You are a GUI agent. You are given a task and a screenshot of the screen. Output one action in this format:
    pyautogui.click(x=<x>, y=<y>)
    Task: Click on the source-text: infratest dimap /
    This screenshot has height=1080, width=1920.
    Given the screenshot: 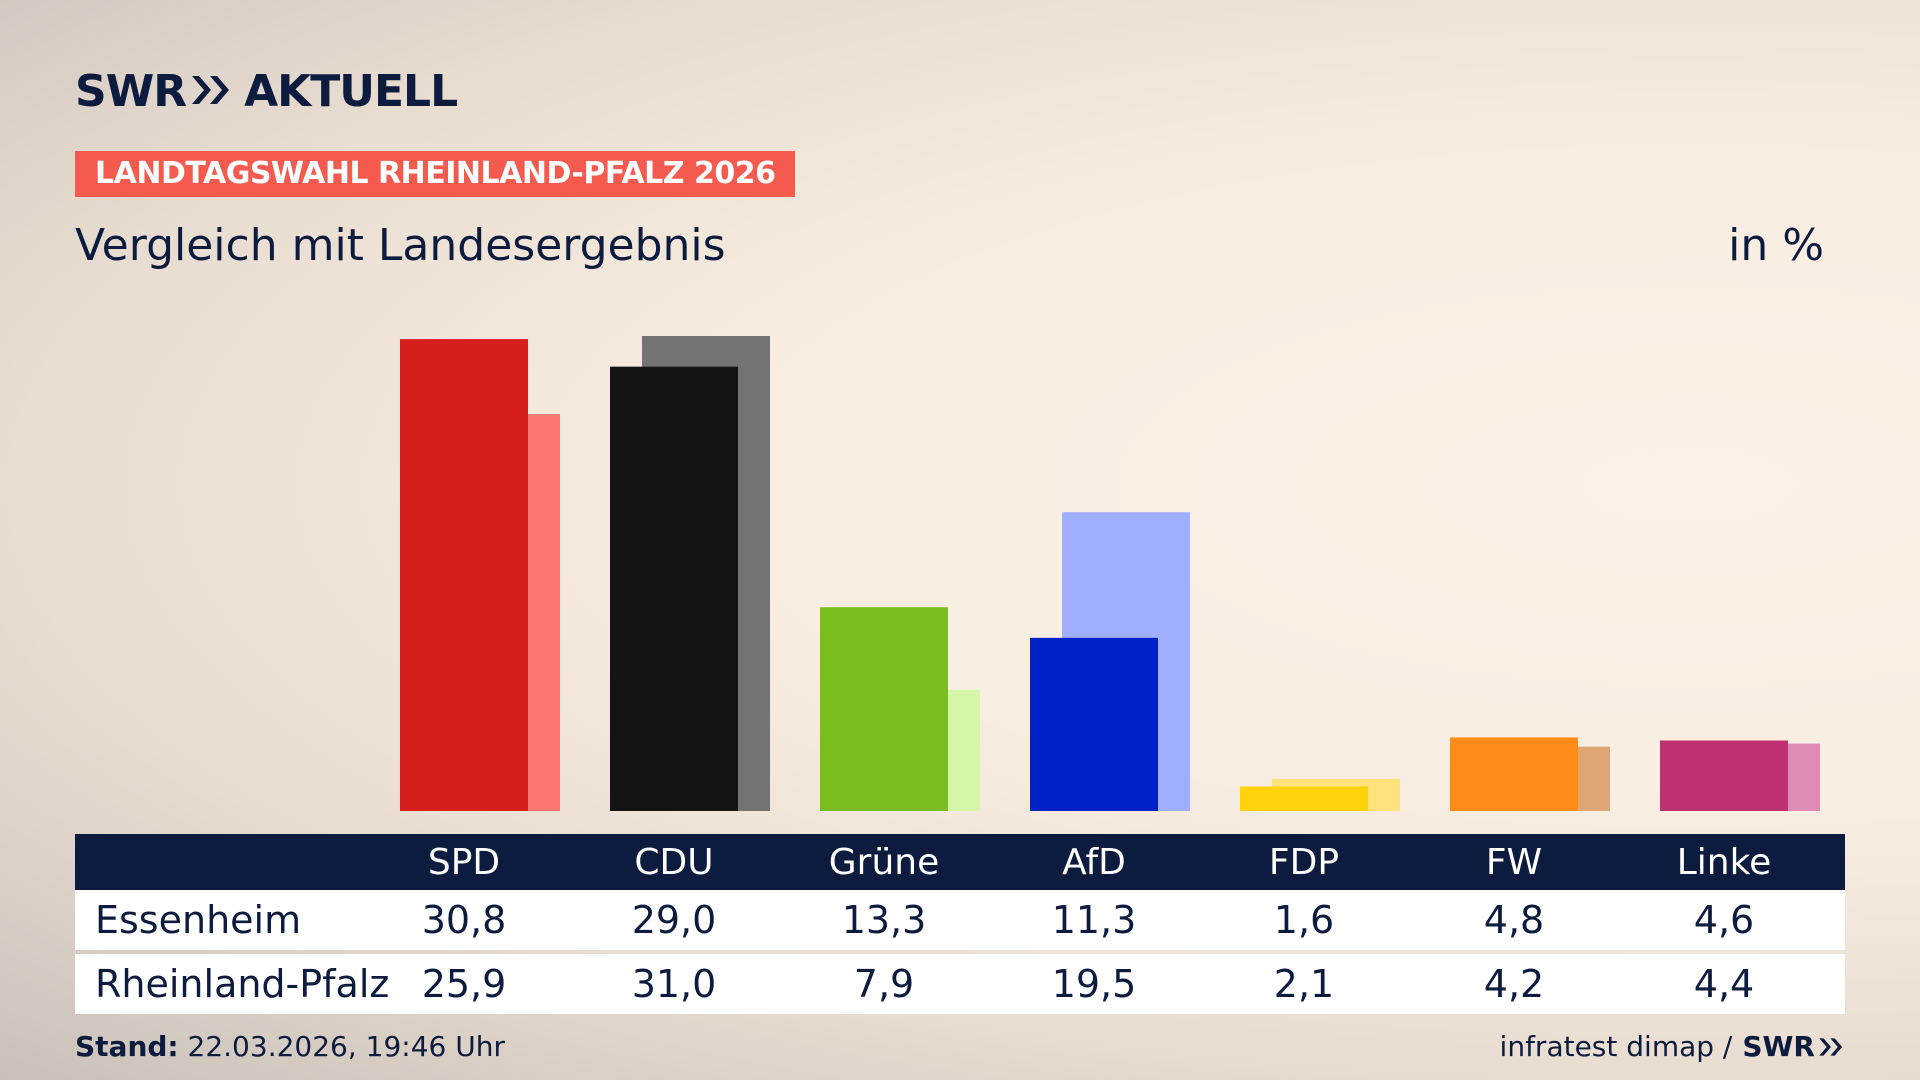 What is the action you would take?
    pyautogui.click(x=1616, y=1046)
    